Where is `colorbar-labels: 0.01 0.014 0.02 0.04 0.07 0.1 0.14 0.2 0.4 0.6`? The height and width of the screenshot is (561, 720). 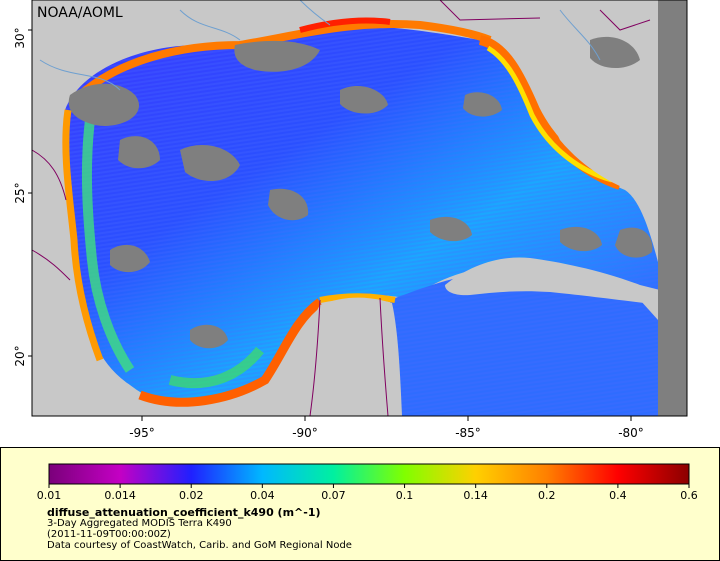 colorbar-labels: 0.01 0.014 0.02 0.04 0.07 0.1 0.14 0.2 0.4 0.6 is located at coordinates (367, 493).